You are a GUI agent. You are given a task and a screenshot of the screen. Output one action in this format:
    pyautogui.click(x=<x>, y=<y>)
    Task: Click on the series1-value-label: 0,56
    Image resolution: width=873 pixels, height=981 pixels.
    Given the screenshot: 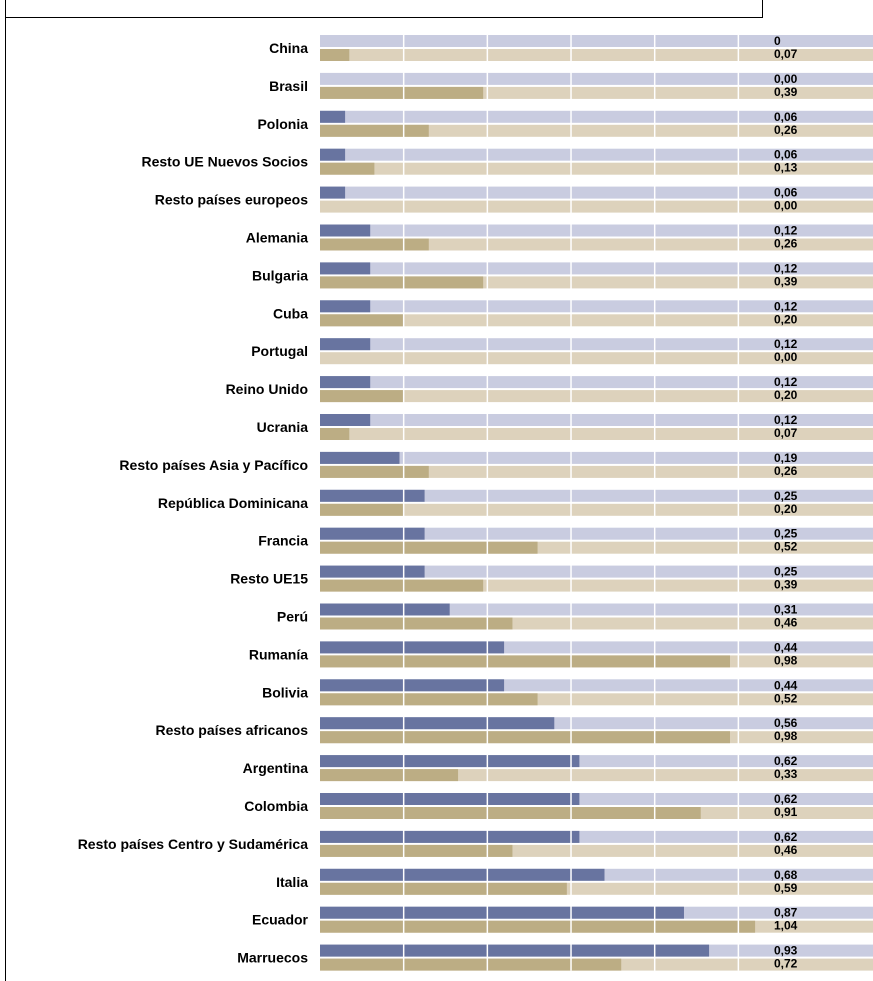 What is the action you would take?
    pyautogui.click(x=786, y=723)
    